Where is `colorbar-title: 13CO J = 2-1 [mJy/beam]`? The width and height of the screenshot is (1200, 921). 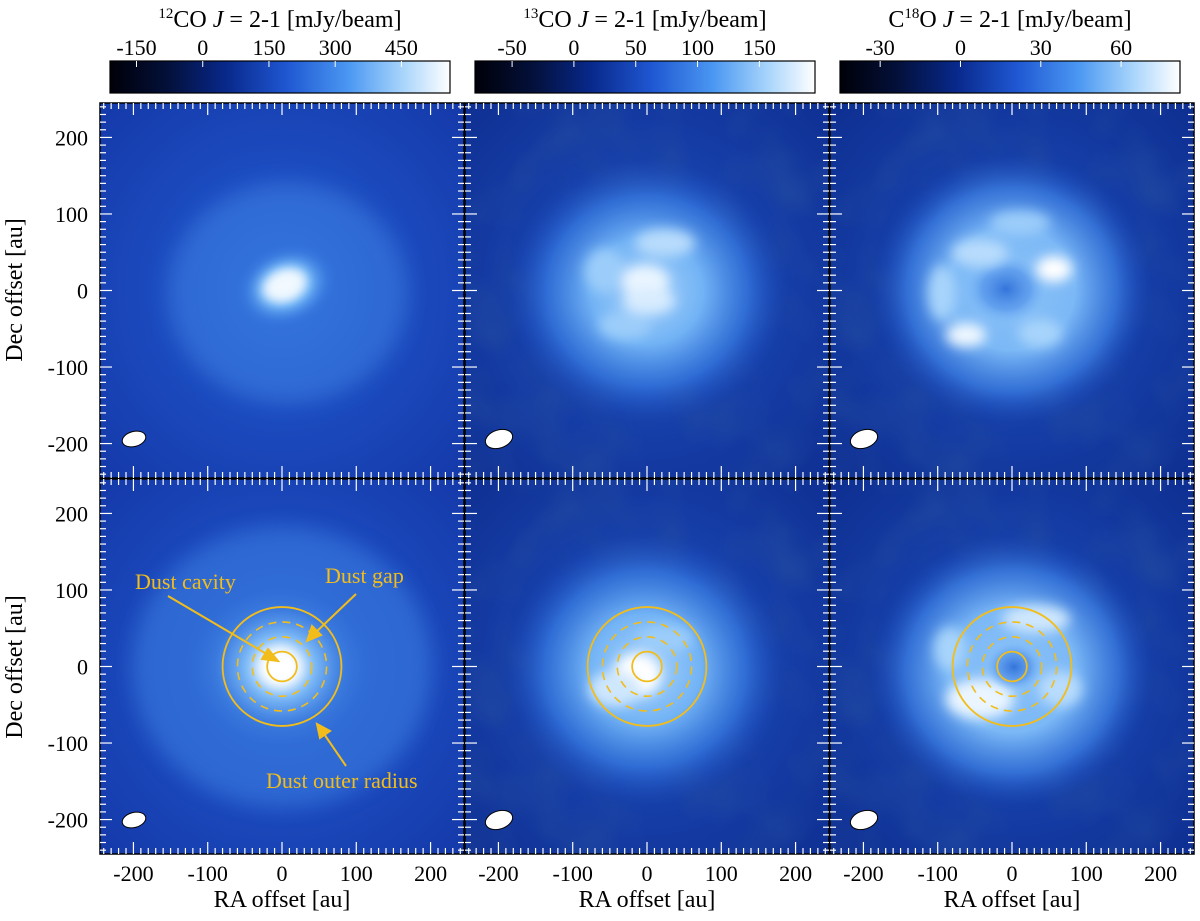
colorbar-title: 13CO J = 2-1 [mJy/beam] is located at coordinates (644, 19).